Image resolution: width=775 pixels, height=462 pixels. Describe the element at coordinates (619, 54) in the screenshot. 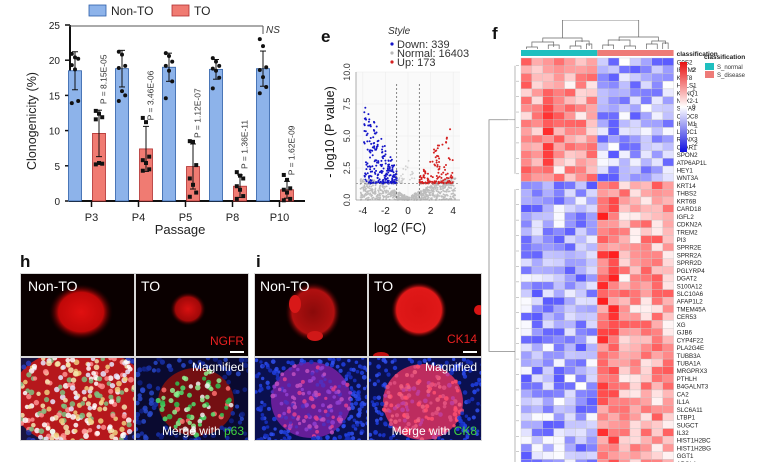

I see `heatmap-annotation-bar: classification` at that location.